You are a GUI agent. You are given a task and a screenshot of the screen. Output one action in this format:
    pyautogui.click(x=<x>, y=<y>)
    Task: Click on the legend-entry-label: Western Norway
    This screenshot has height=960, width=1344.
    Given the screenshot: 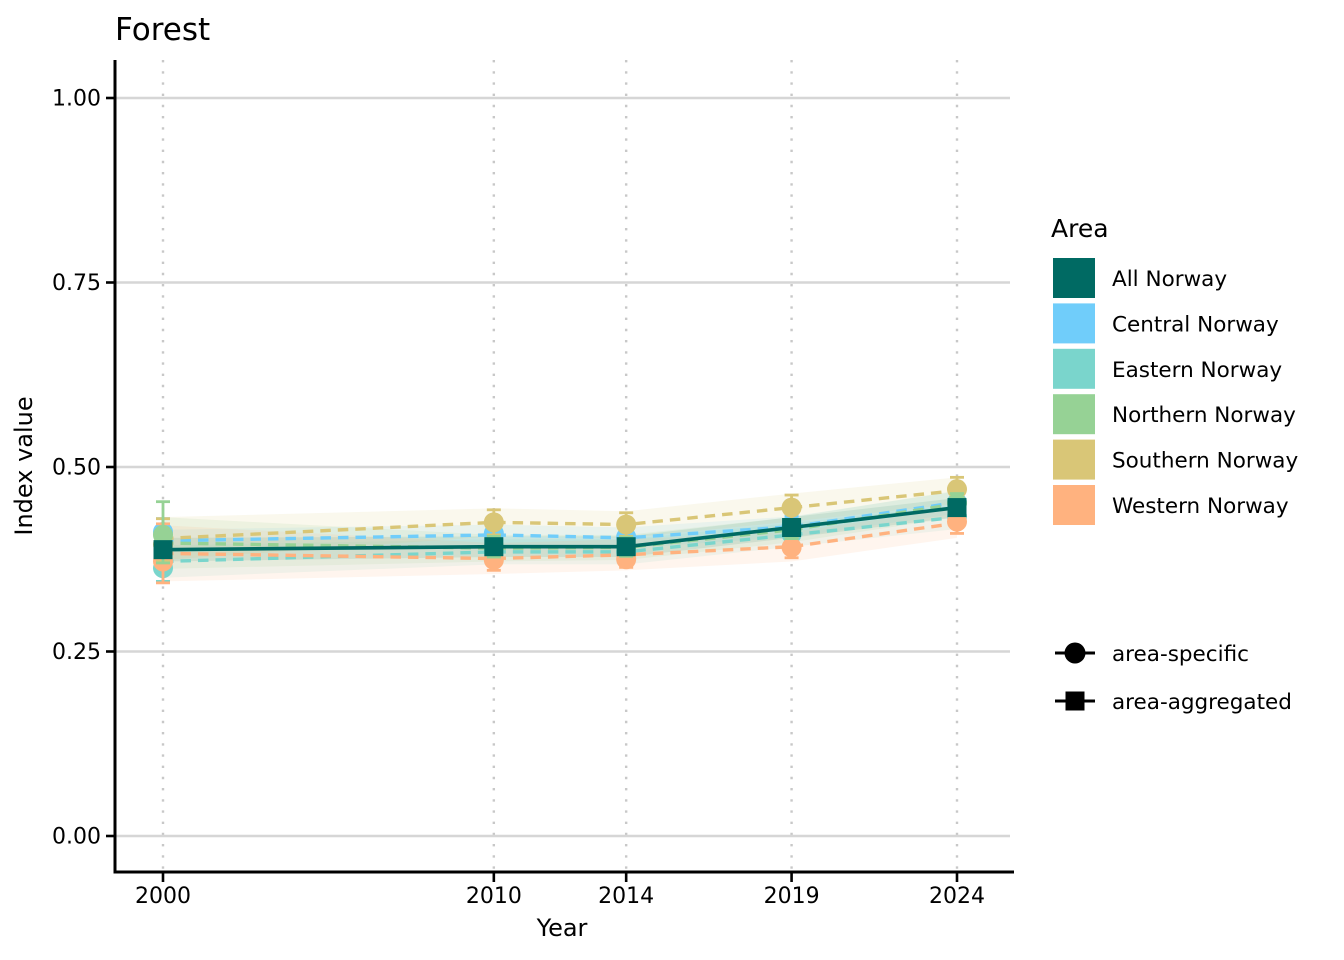 What is the action you would take?
    pyautogui.click(x=1200, y=506)
    